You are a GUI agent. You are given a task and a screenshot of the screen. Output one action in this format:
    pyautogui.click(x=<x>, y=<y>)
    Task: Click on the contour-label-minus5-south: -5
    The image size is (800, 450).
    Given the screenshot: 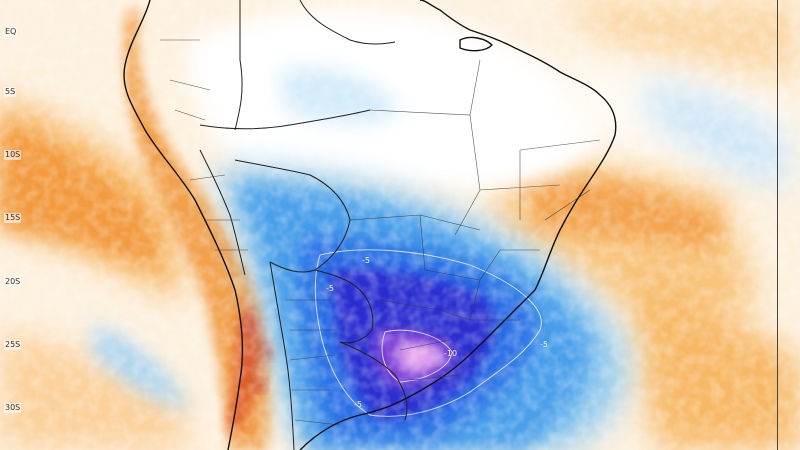 What is the action you would take?
    pyautogui.click(x=358, y=404)
    